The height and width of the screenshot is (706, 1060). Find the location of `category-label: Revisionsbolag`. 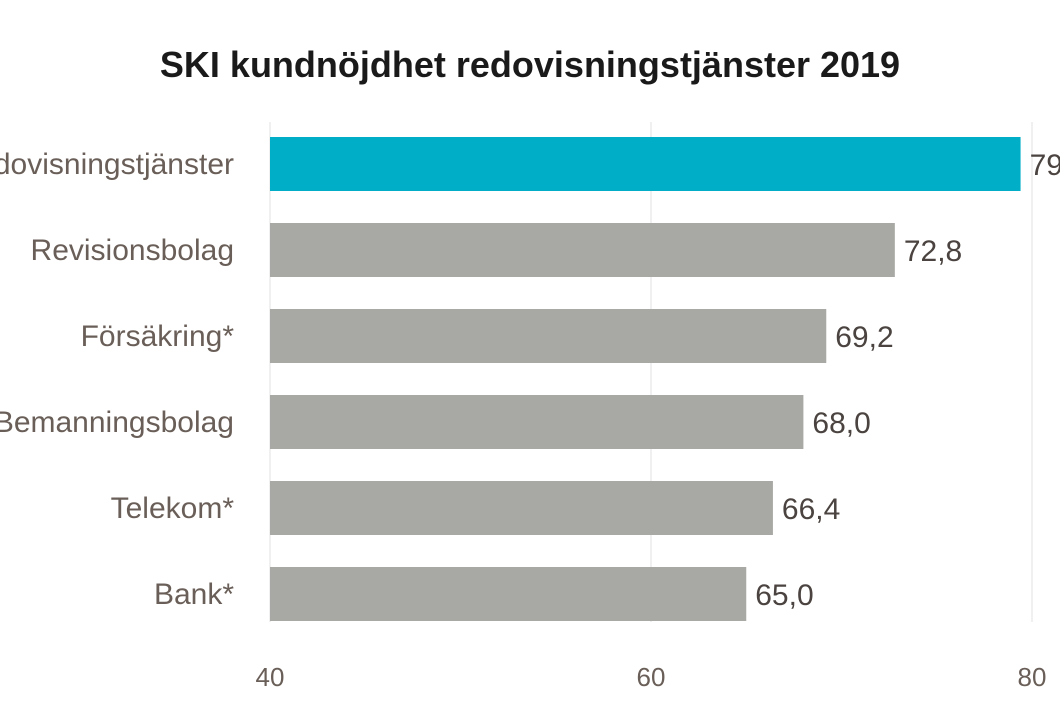

category-label: Revisionsbolag is located at coordinates (132, 250).